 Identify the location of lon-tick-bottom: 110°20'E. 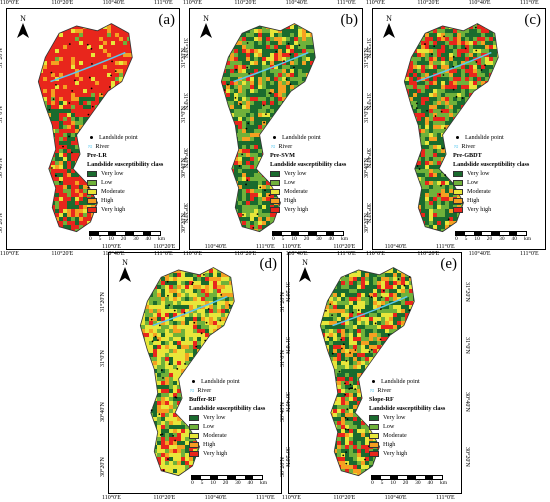
(344, 498).